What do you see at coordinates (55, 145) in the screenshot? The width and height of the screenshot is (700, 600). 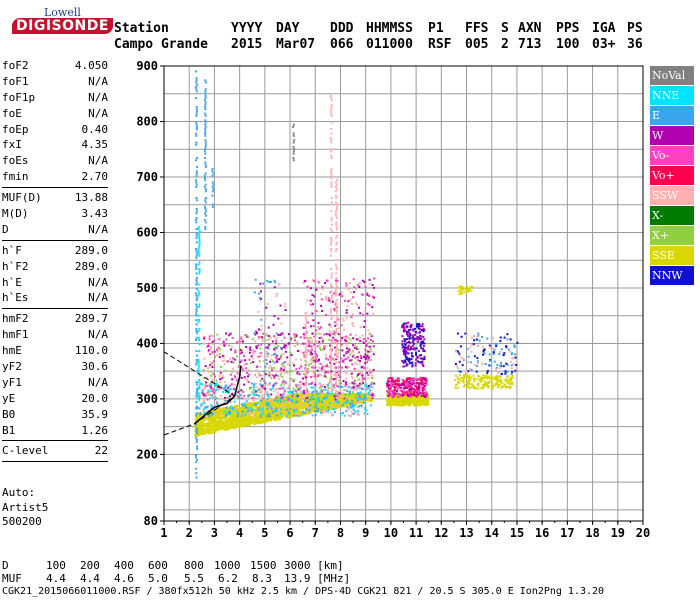 I see `param-row-fxi: fxI 4.35` at bounding box center [55, 145].